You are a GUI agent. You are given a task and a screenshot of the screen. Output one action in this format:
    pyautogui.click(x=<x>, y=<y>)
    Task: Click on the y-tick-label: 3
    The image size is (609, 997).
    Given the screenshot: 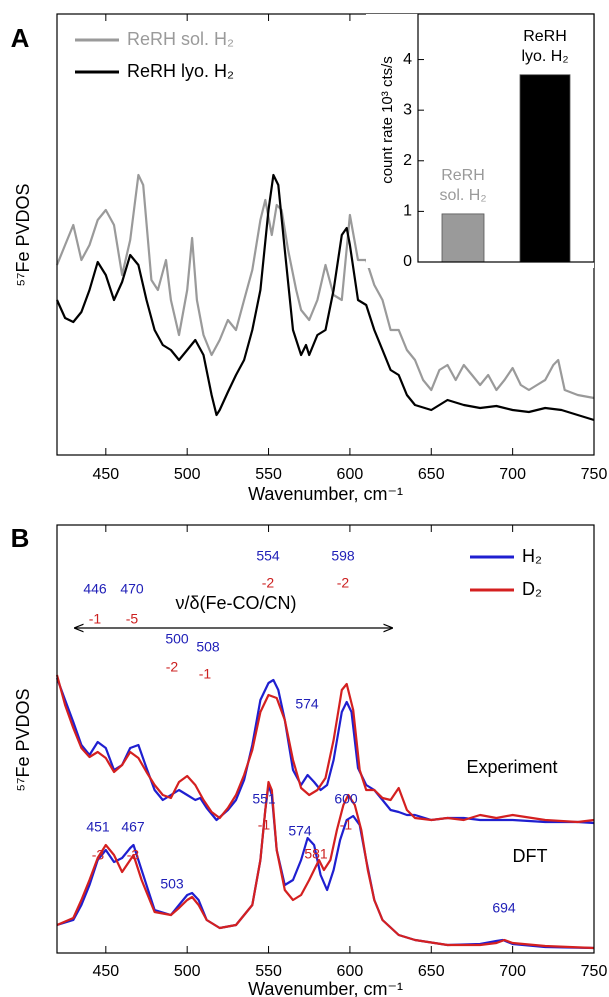 What is the action you would take?
    pyautogui.click(x=407, y=109)
    